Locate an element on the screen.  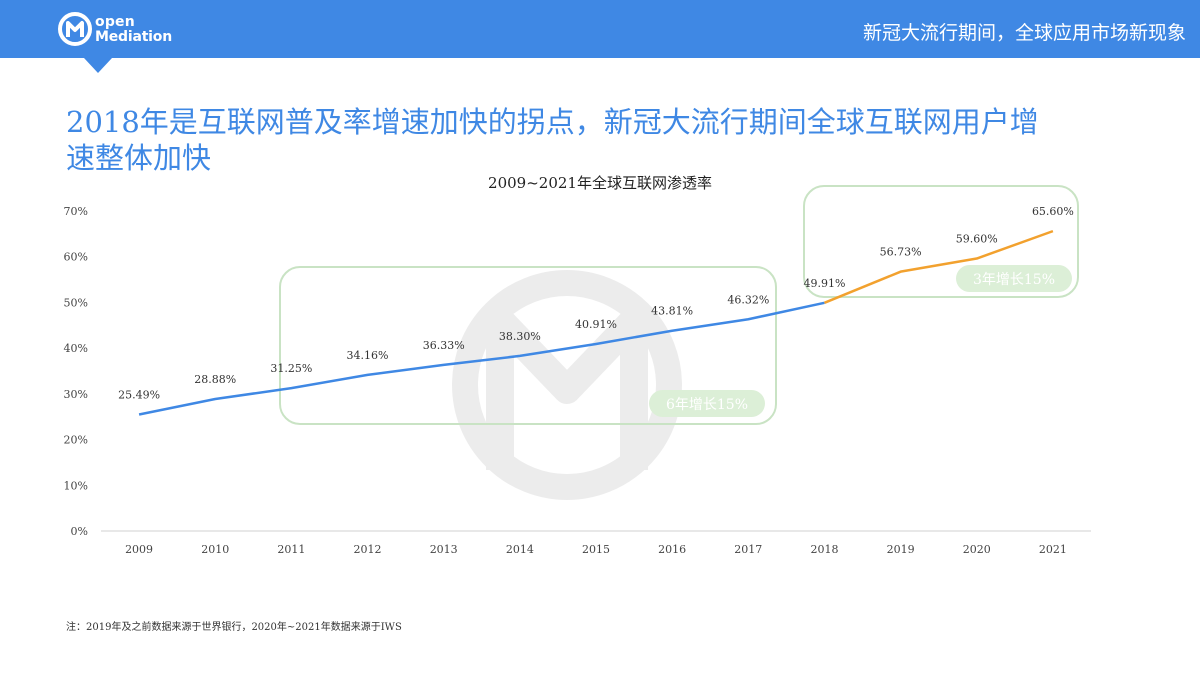
x-tick-label: 2010 is located at coordinates (215, 549).